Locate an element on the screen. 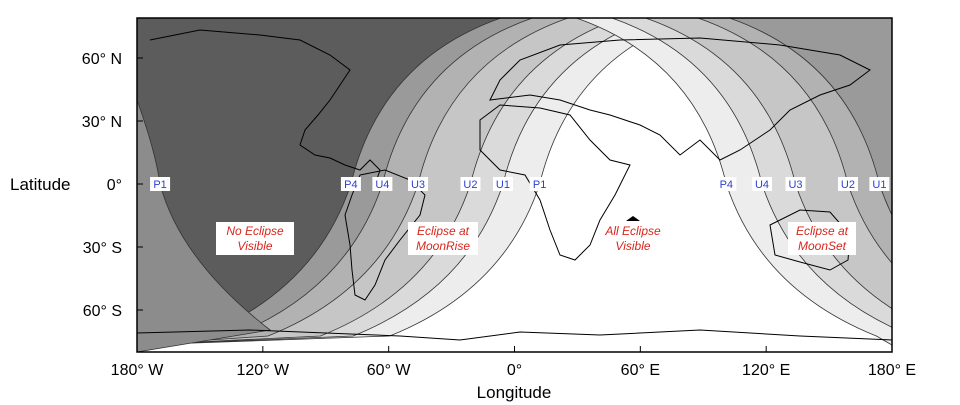  africa-outline is located at coordinates (555, 182).